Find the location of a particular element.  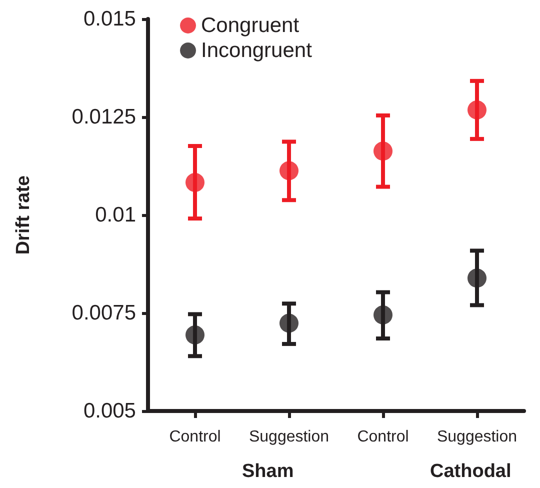

text: Cathodal is located at coordinates (471, 471).